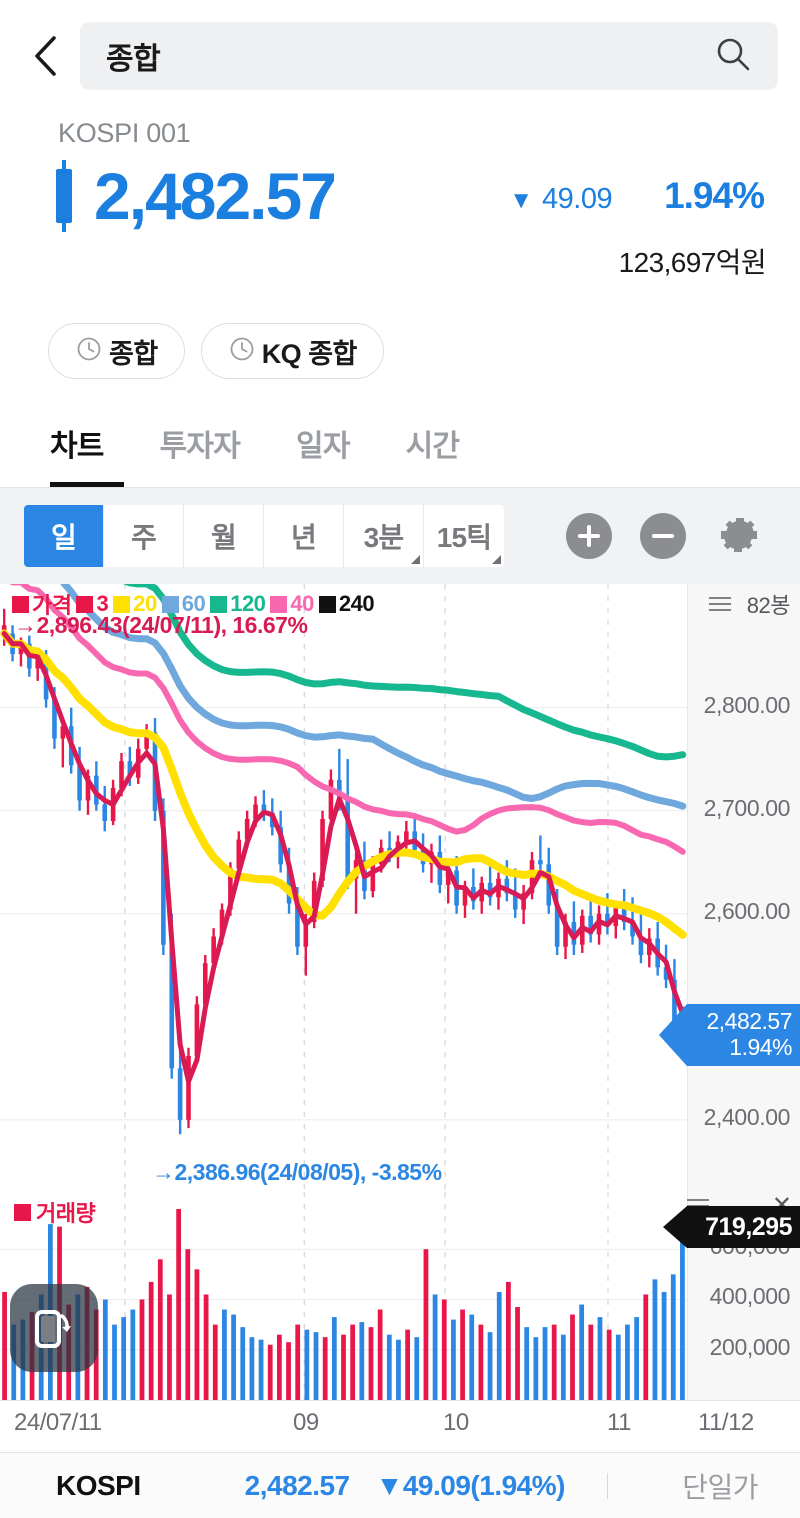 The height and width of the screenshot is (1518, 800). What do you see at coordinates (692, 262) in the screenshot?
I see `trade-amount: 123,697억원` at bounding box center [692, 262].